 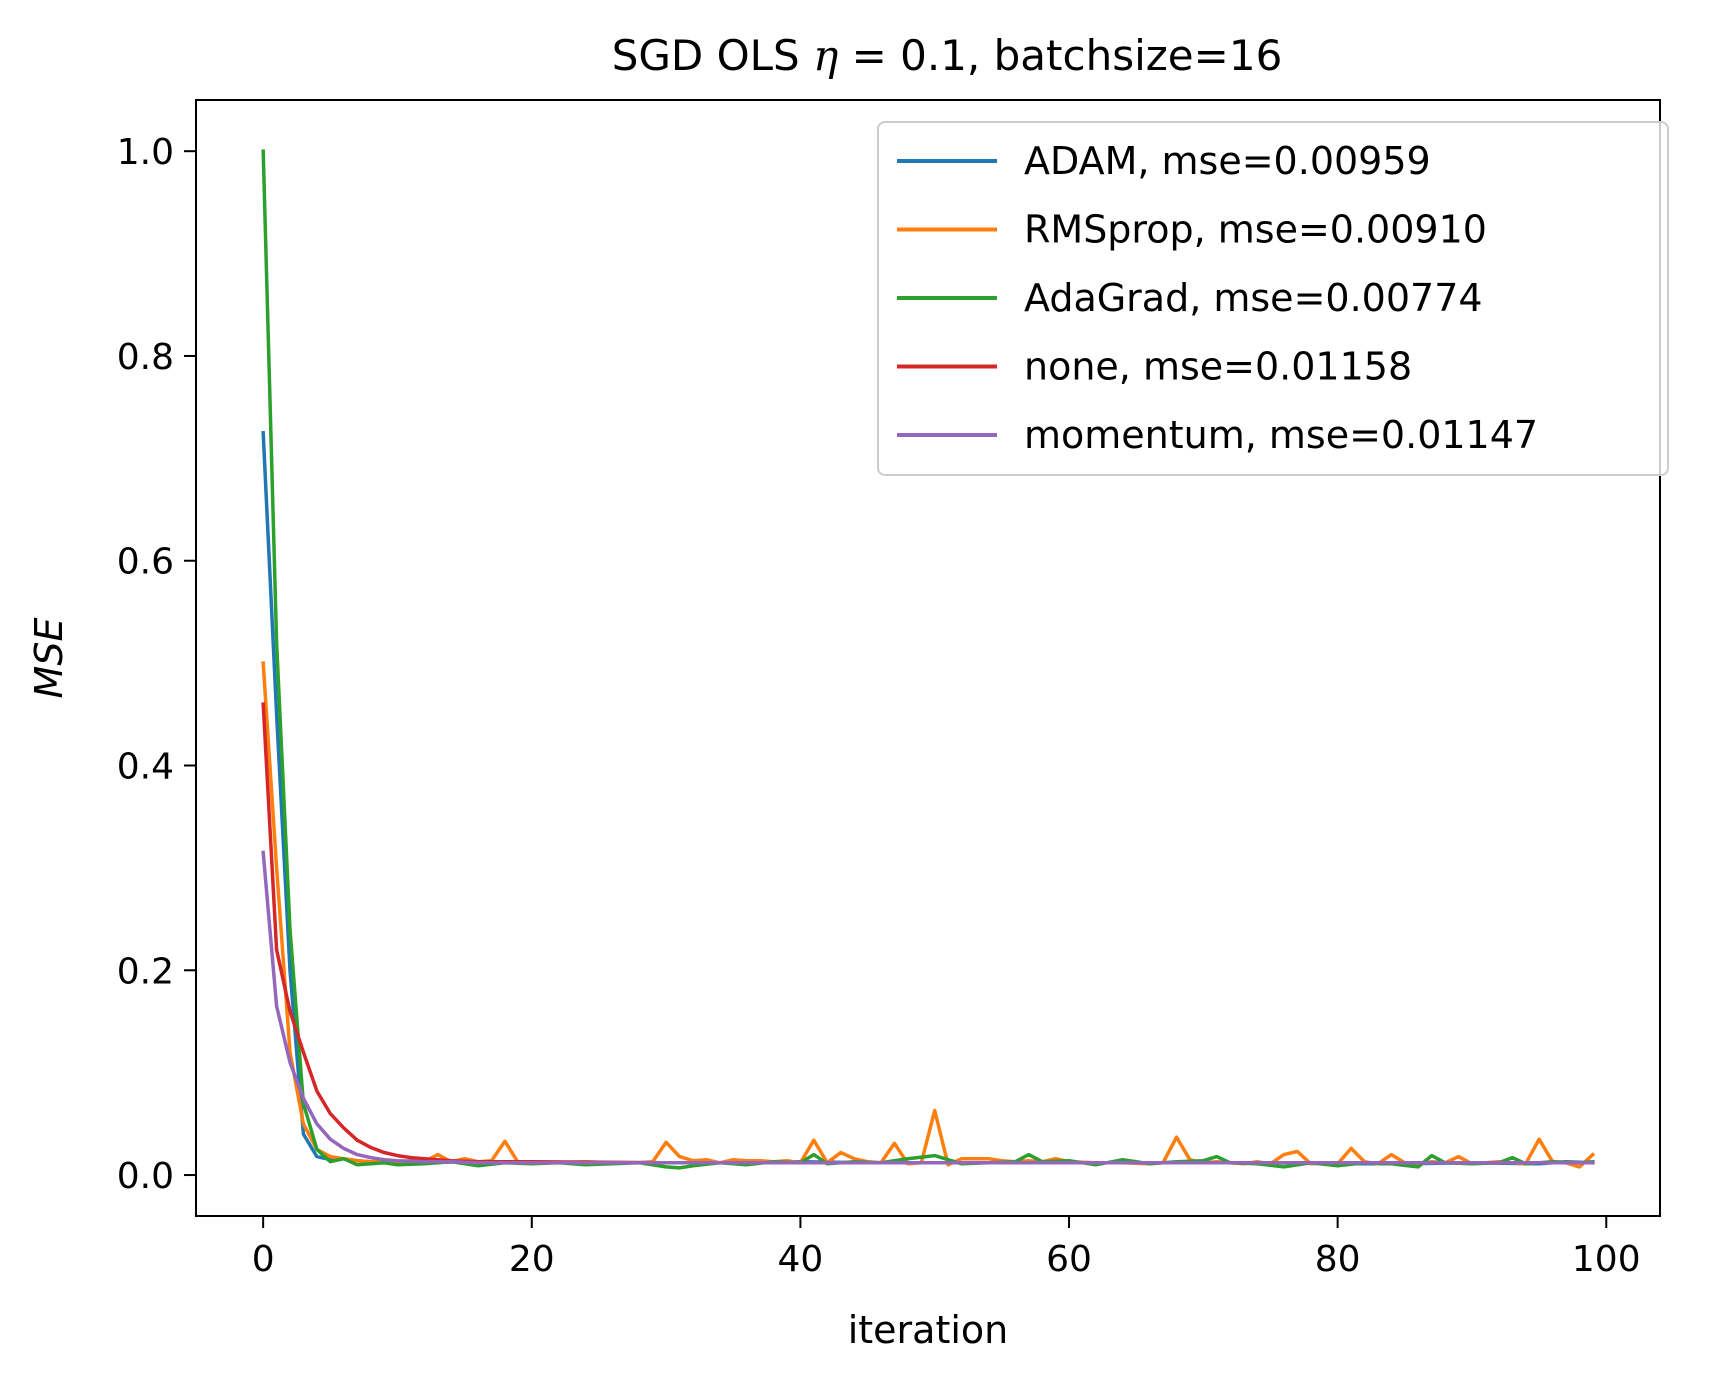 What do you see at coordinates (1253, 298) in the screenshot?
I see `legend-label: AdaGrad, mse=0.00774` at bounding box center [1253, 298].